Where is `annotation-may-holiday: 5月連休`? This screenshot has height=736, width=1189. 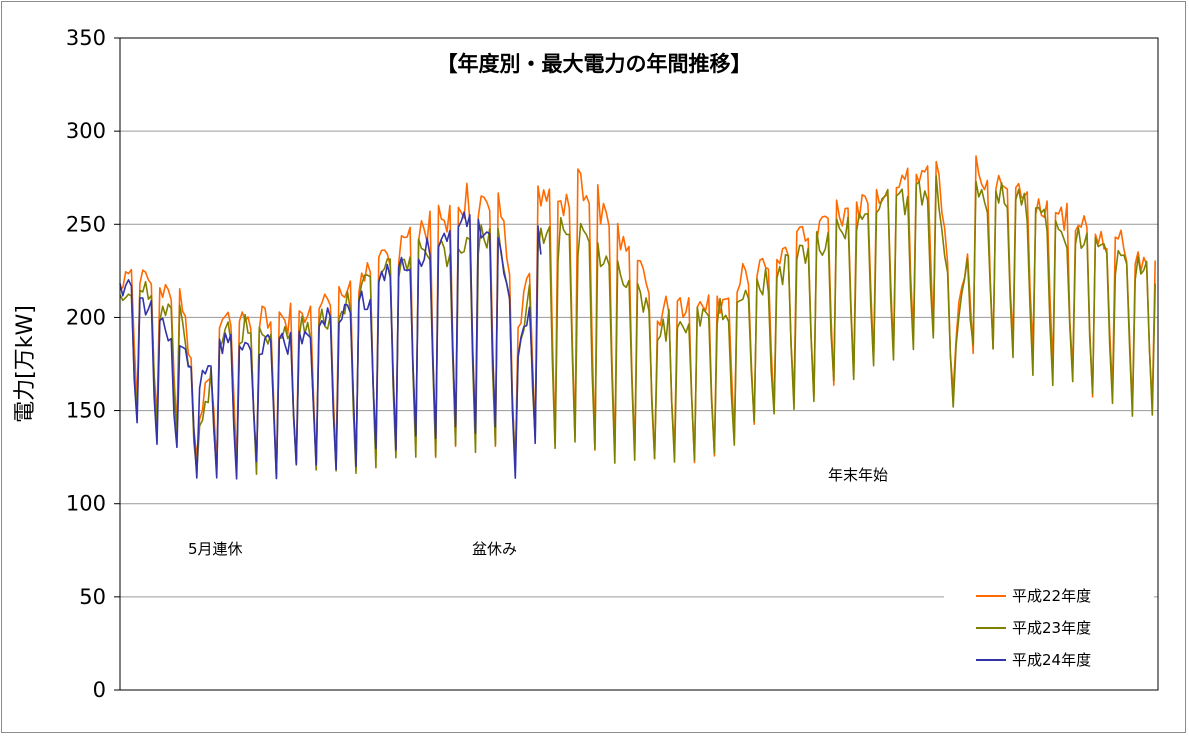 annotation-may-holiday: 5月連休 is located at coordinates (215, 549).